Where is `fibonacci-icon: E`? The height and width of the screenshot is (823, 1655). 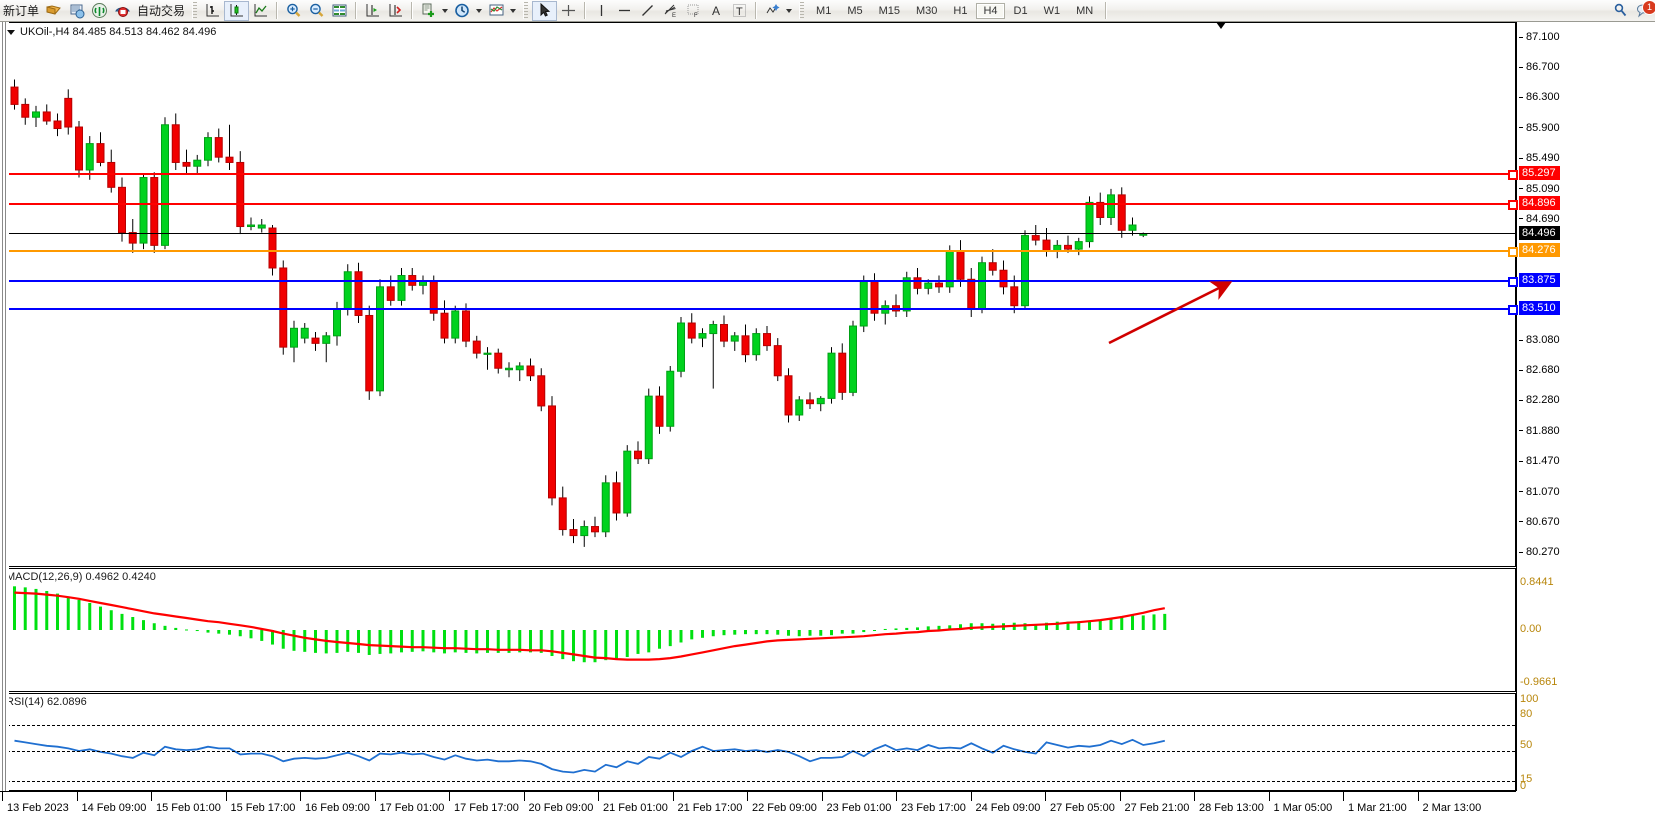 fibonacci-icon: E is located at coordinates (670, 11).